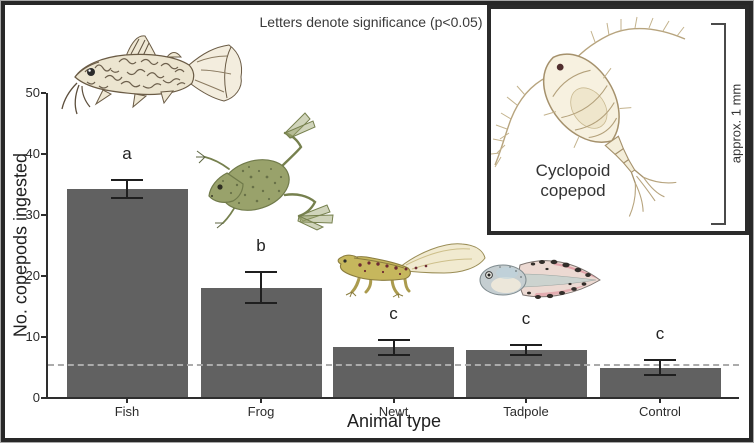  I want to click on y-tick-label: 40, so click(32, 153).